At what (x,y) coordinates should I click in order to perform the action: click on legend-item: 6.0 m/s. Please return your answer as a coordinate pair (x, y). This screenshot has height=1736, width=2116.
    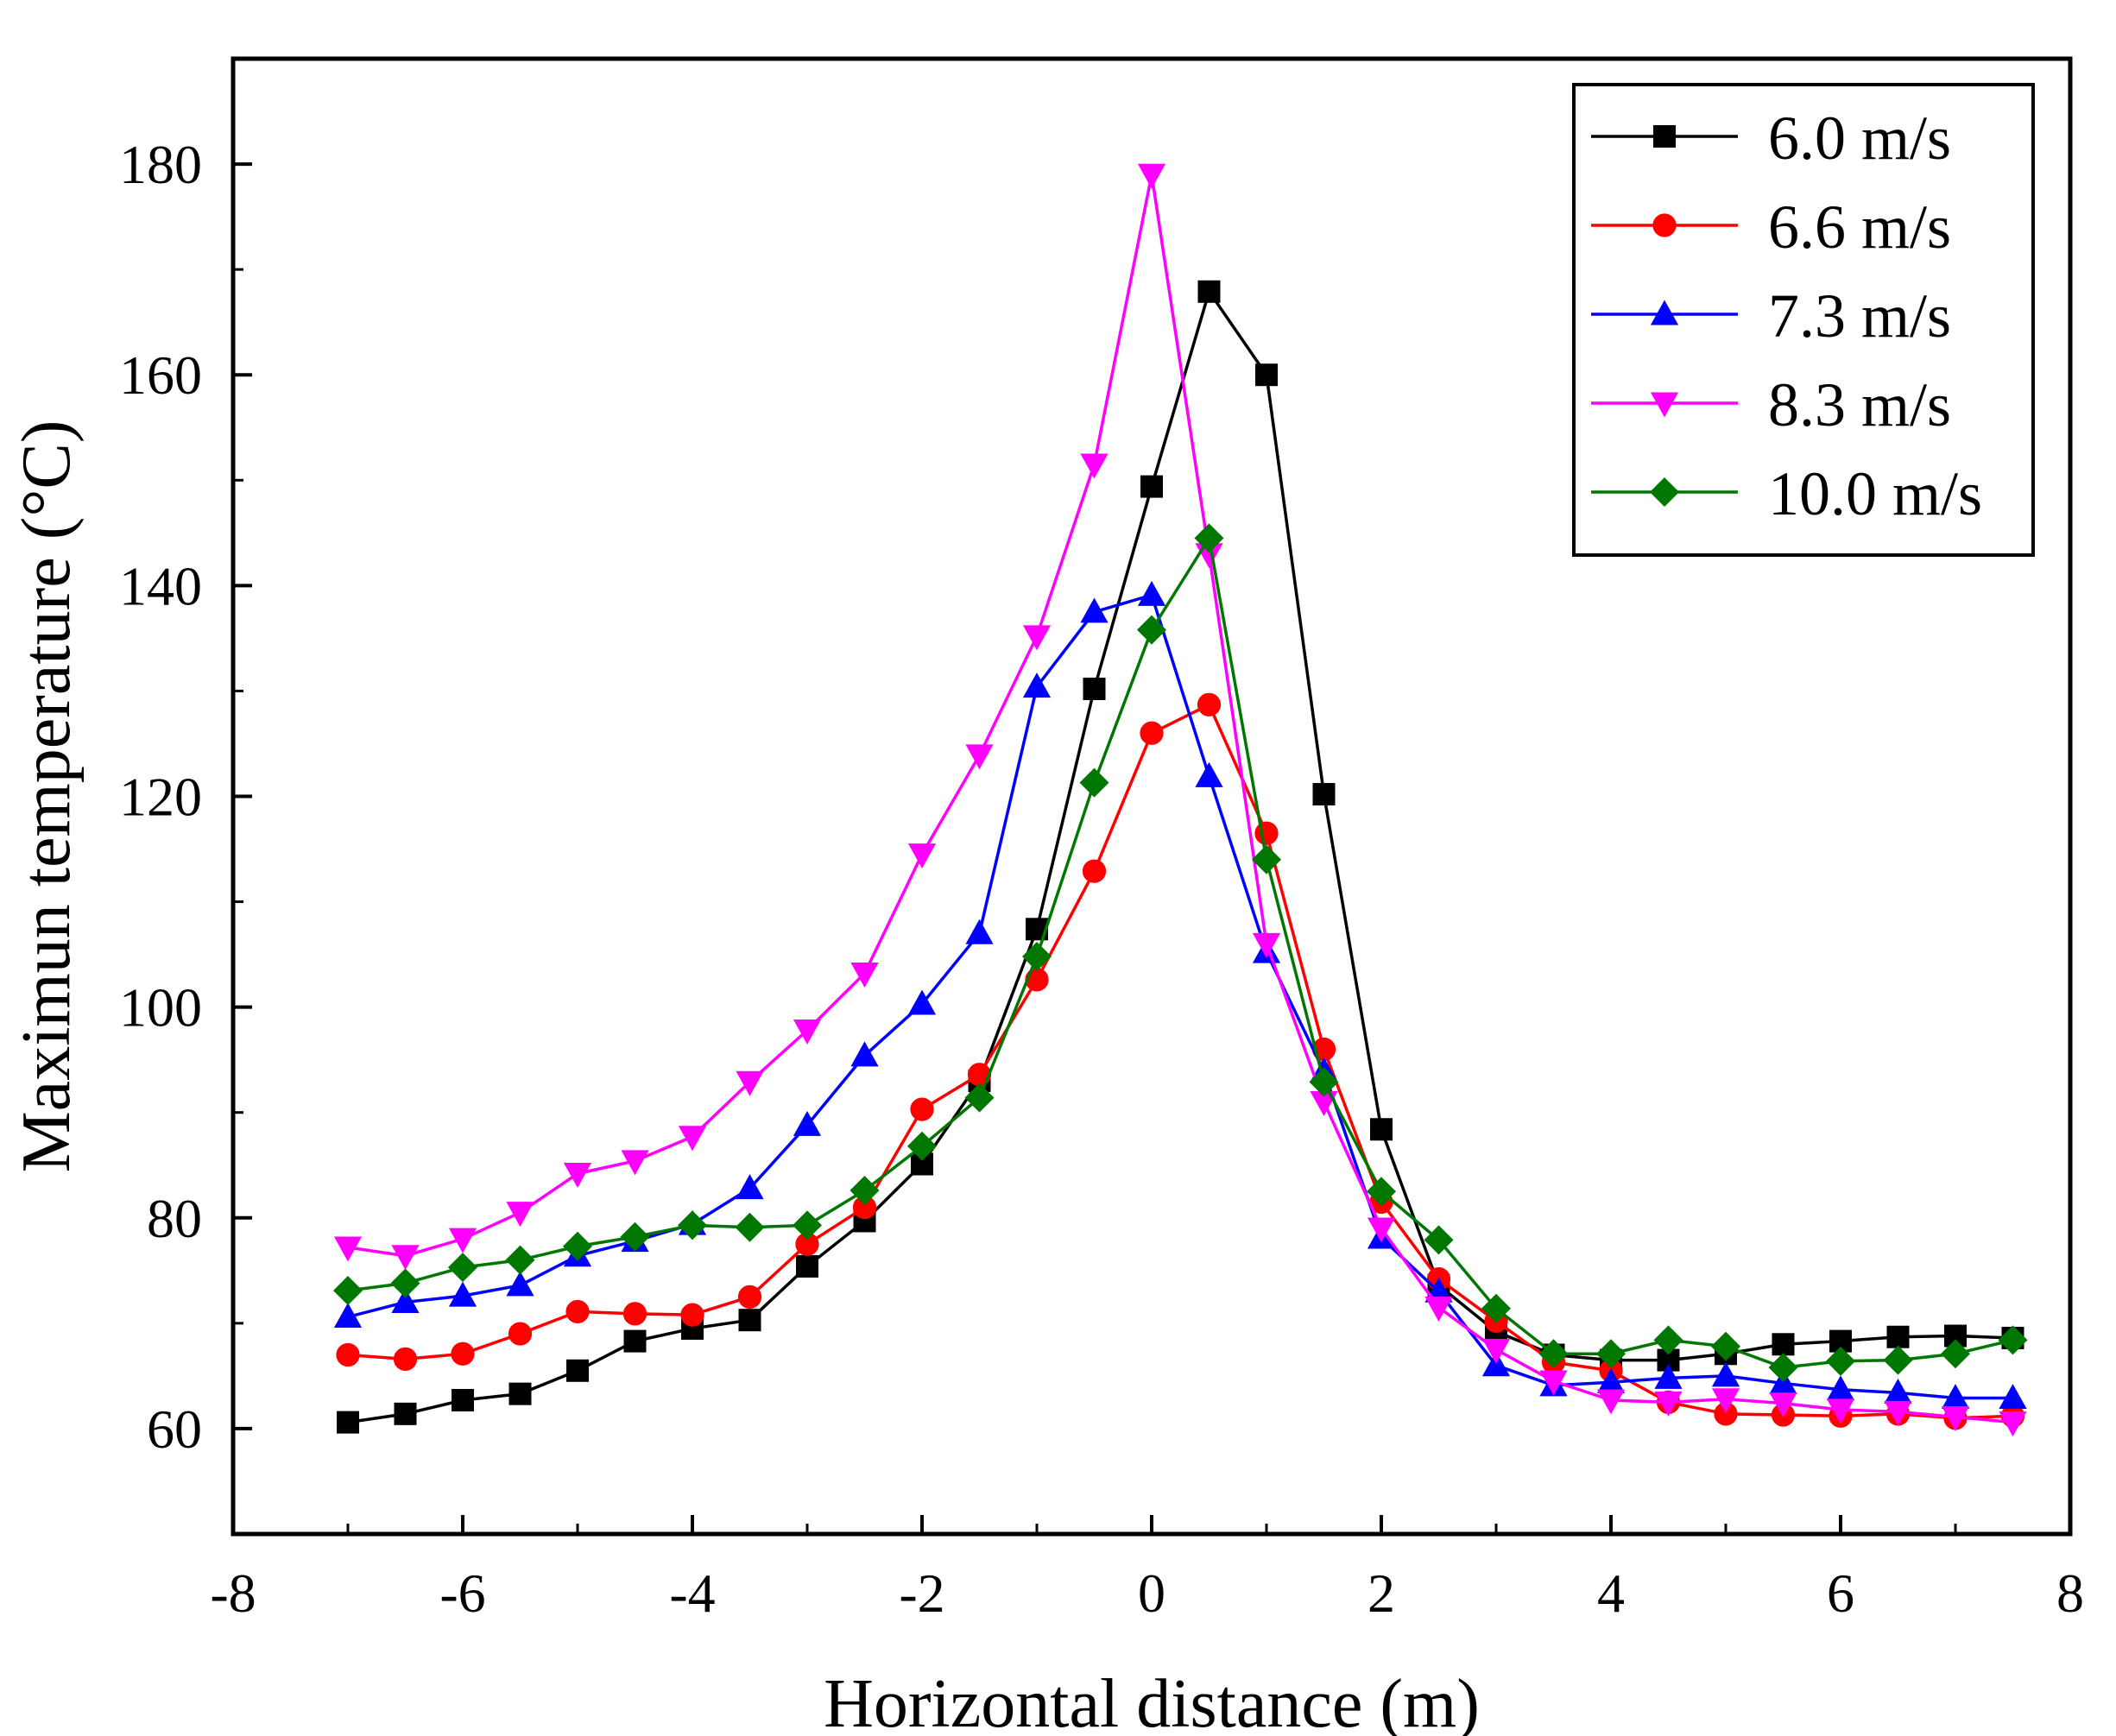
    Looking at the image, I should click on (1771, 138).